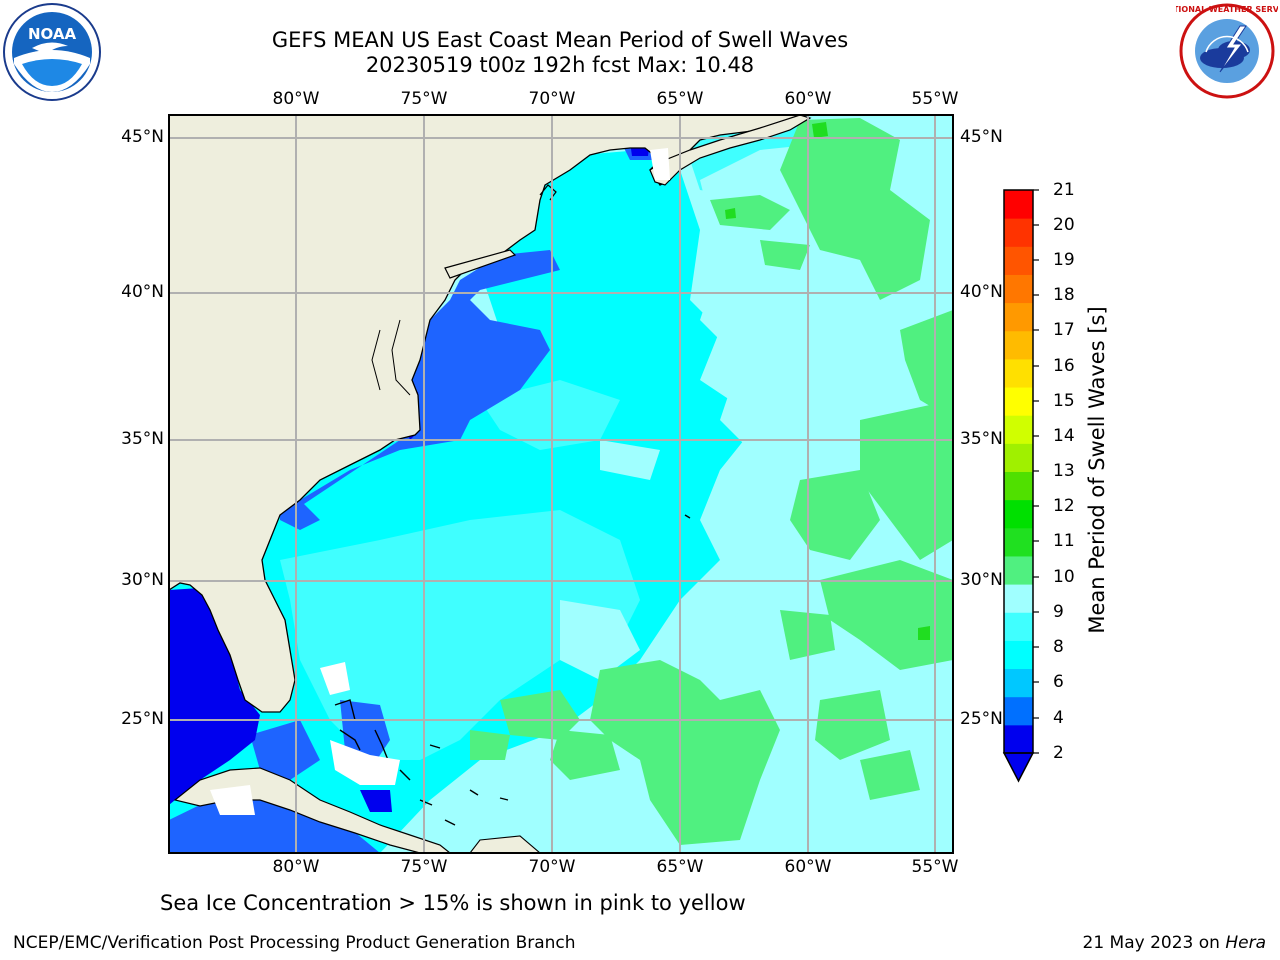  Describe the element at coordinates (1064, 401) in the screenshot. I see `colorbar-tick-label: 15` at that location.